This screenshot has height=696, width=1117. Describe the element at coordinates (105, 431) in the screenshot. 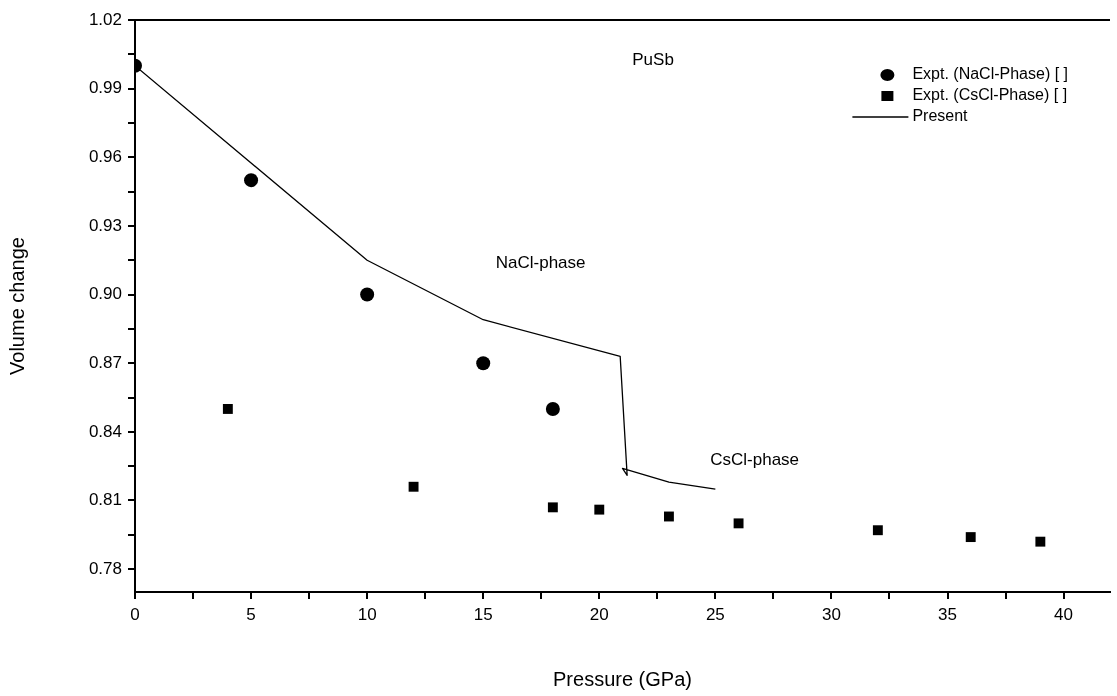

I see `y-tick-label: 0.84` at that location.